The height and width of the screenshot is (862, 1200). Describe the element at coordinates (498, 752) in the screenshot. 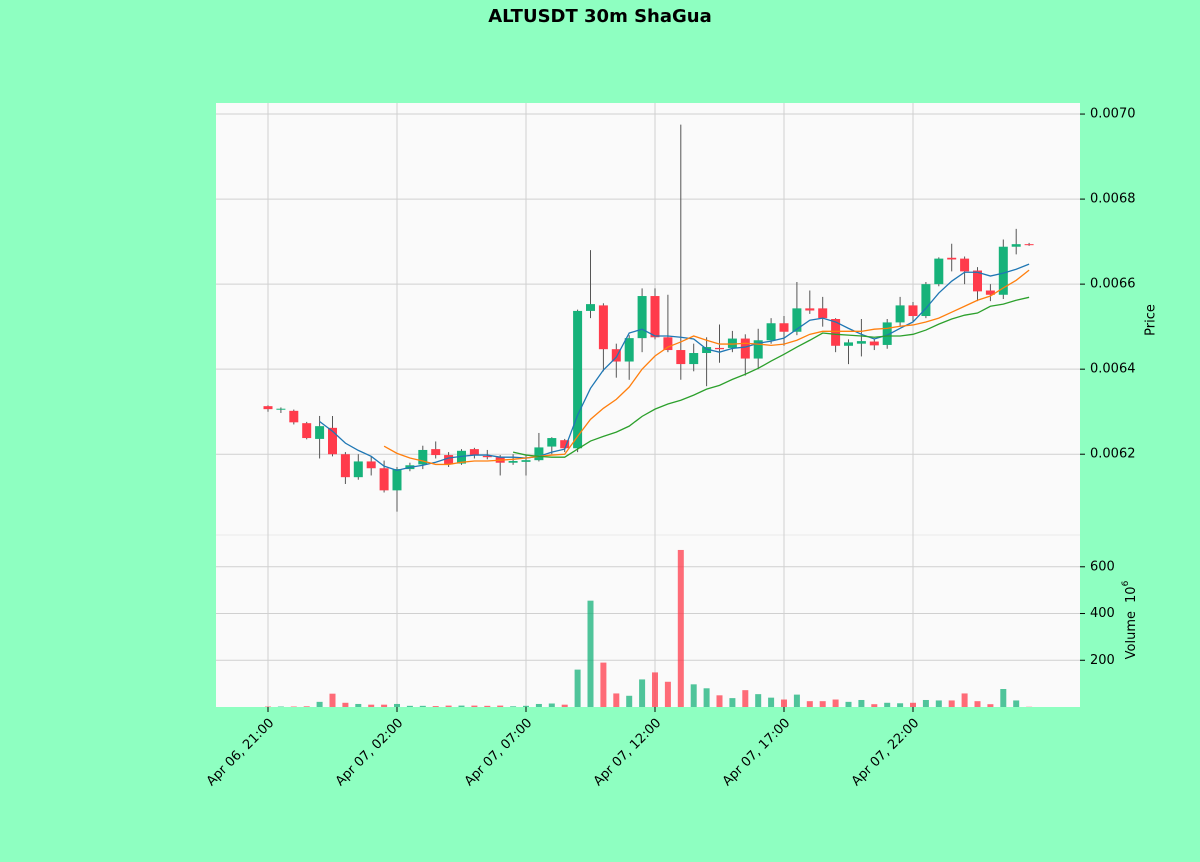

I see `x-tick-label: Apr 07, 07:00` at that location.